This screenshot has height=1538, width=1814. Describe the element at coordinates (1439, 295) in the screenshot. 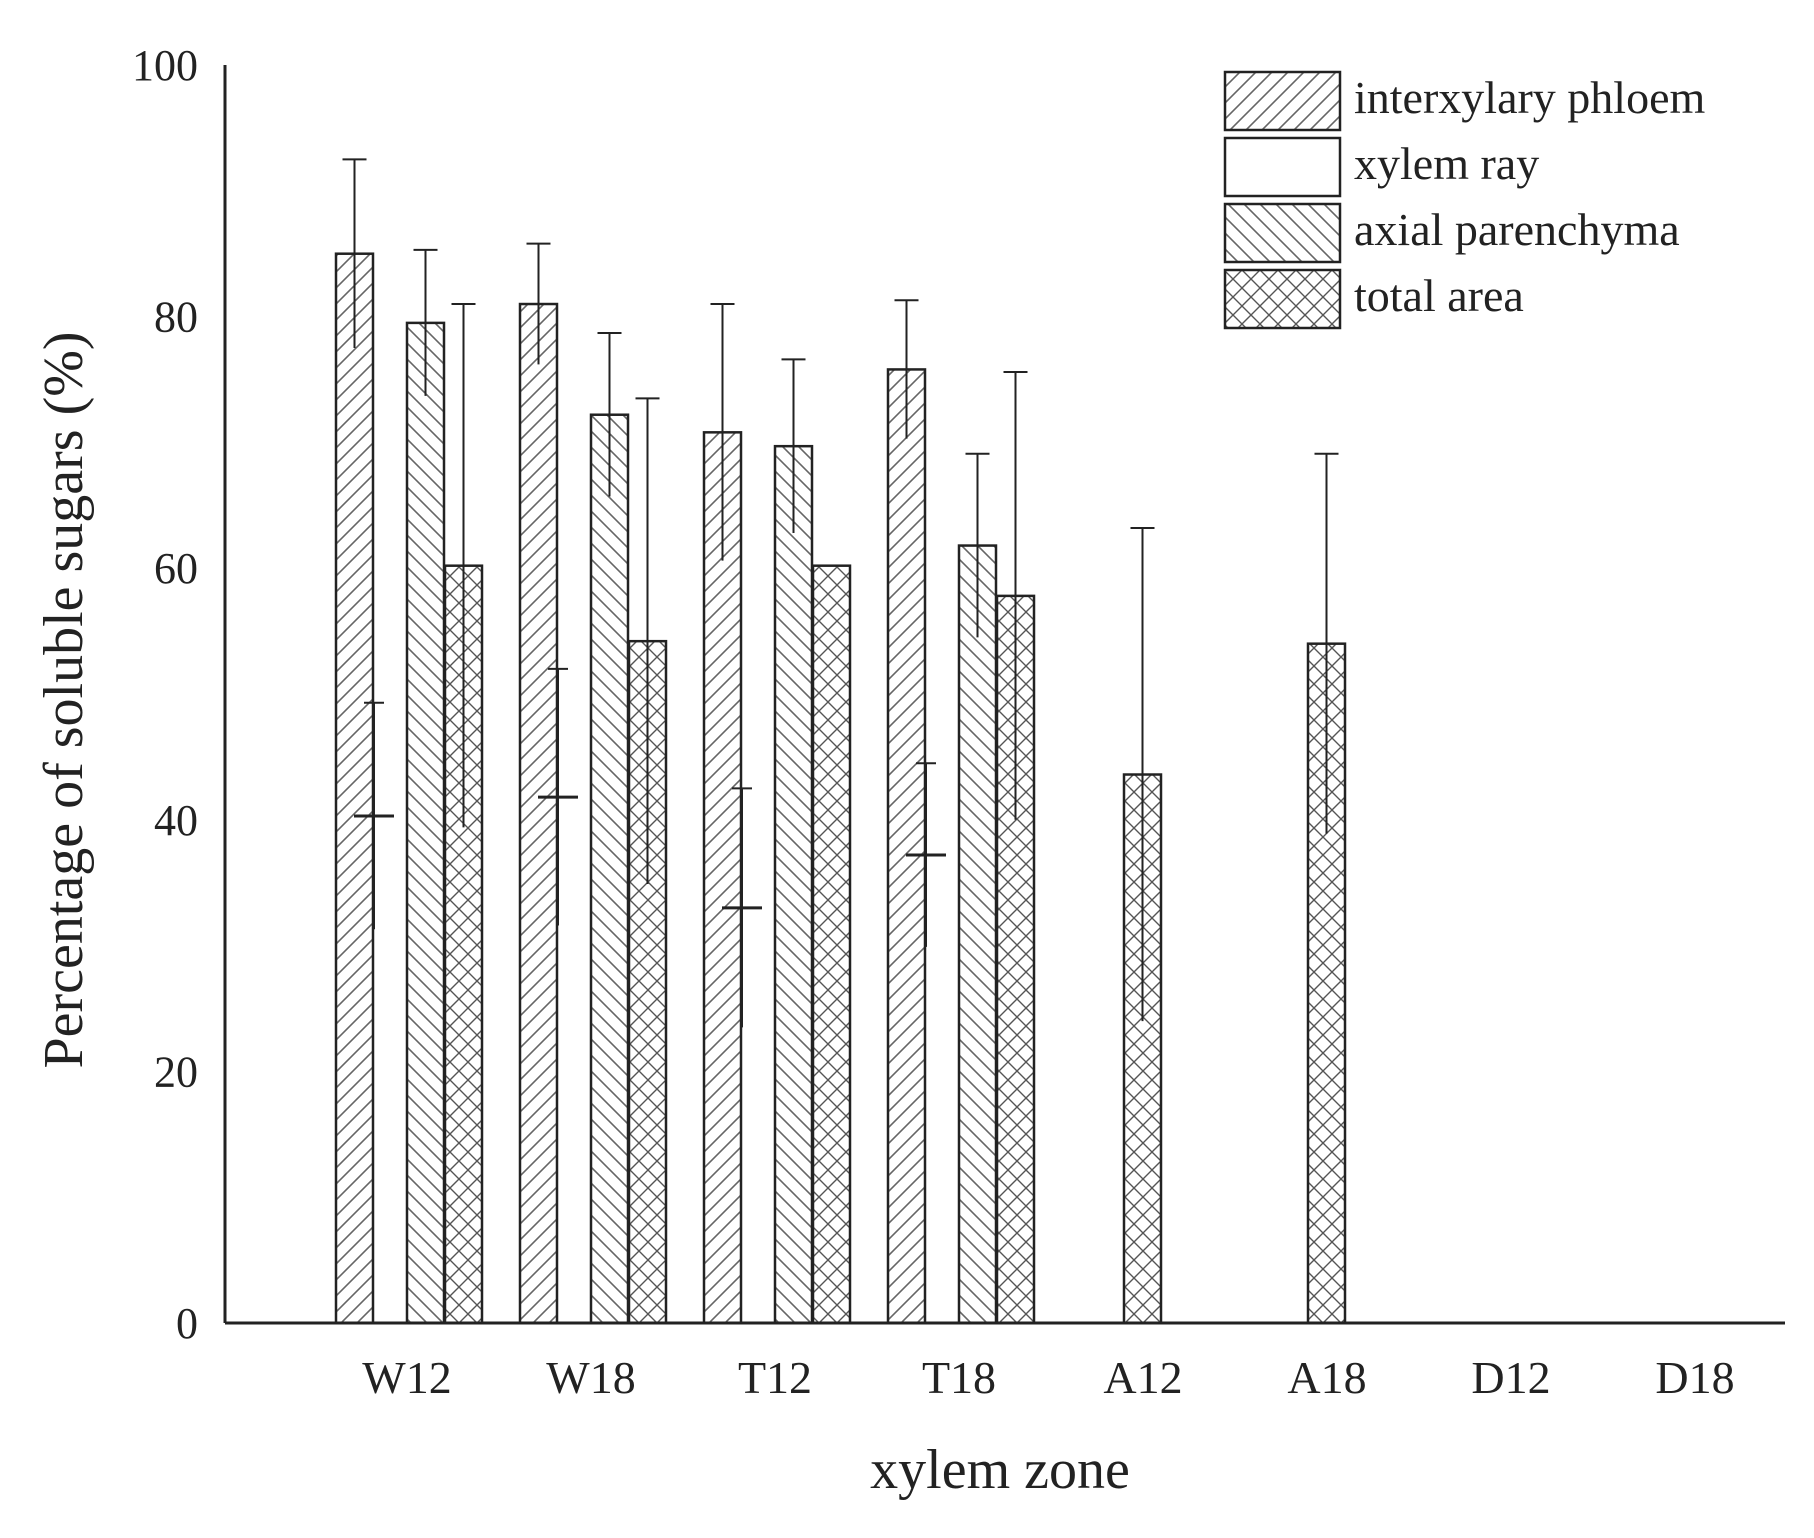

I see `legend-label: total area` at that location.